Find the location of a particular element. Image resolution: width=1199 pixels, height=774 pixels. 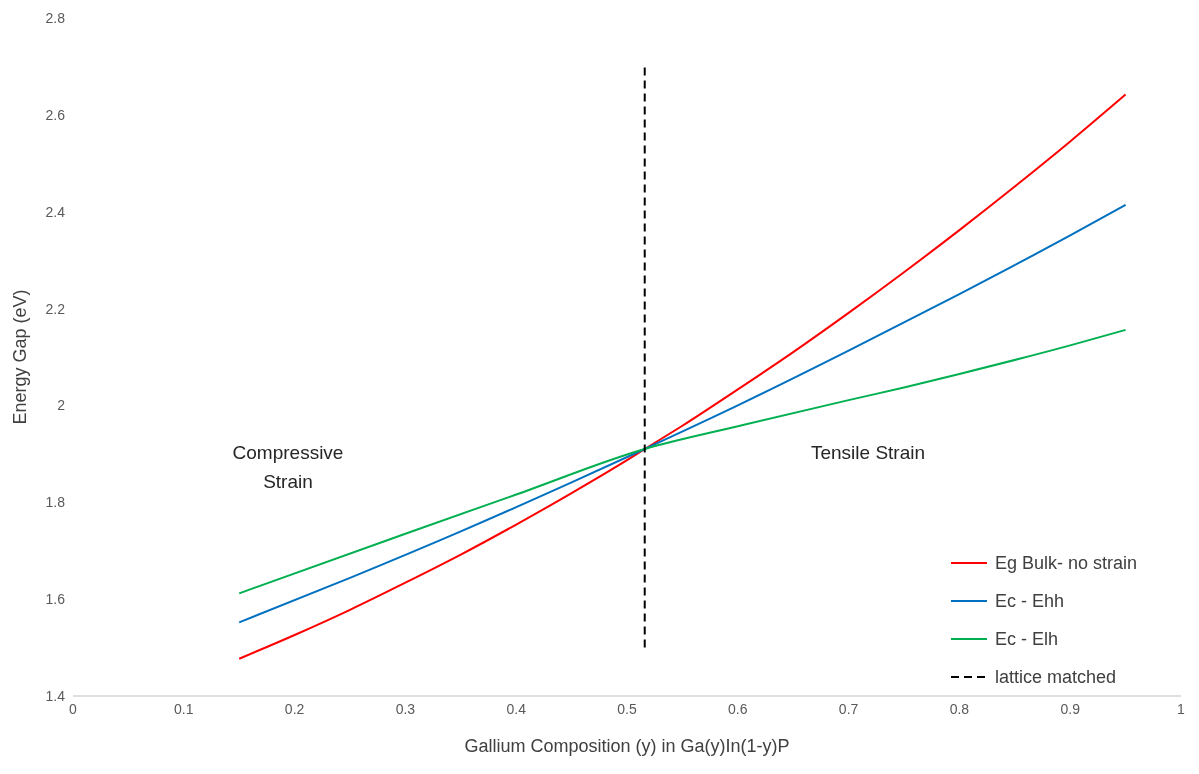

x-tick-label: 0.2 is located at coordinates (294, 708).